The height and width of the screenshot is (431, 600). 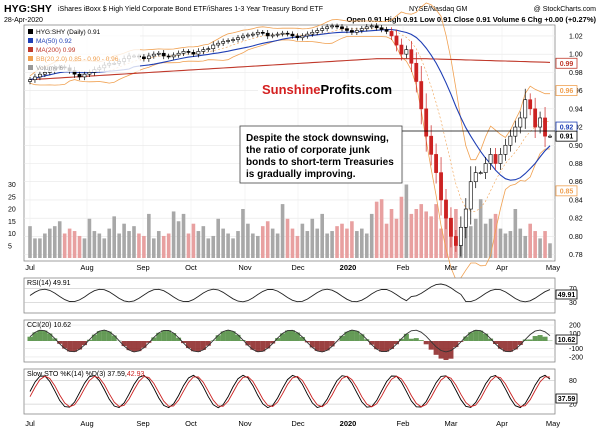 I want to click on sto-d-line, so click(x=290, y=391).